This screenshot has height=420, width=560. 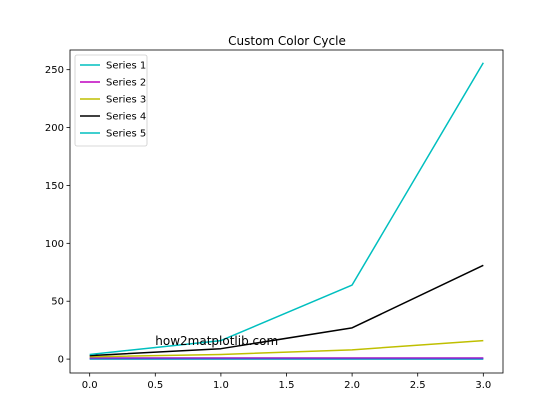 What do you see at coordinates (155, 385) in the screenshot?
I see `x-tick-label: 0.5` at bounding box center [155, 385].